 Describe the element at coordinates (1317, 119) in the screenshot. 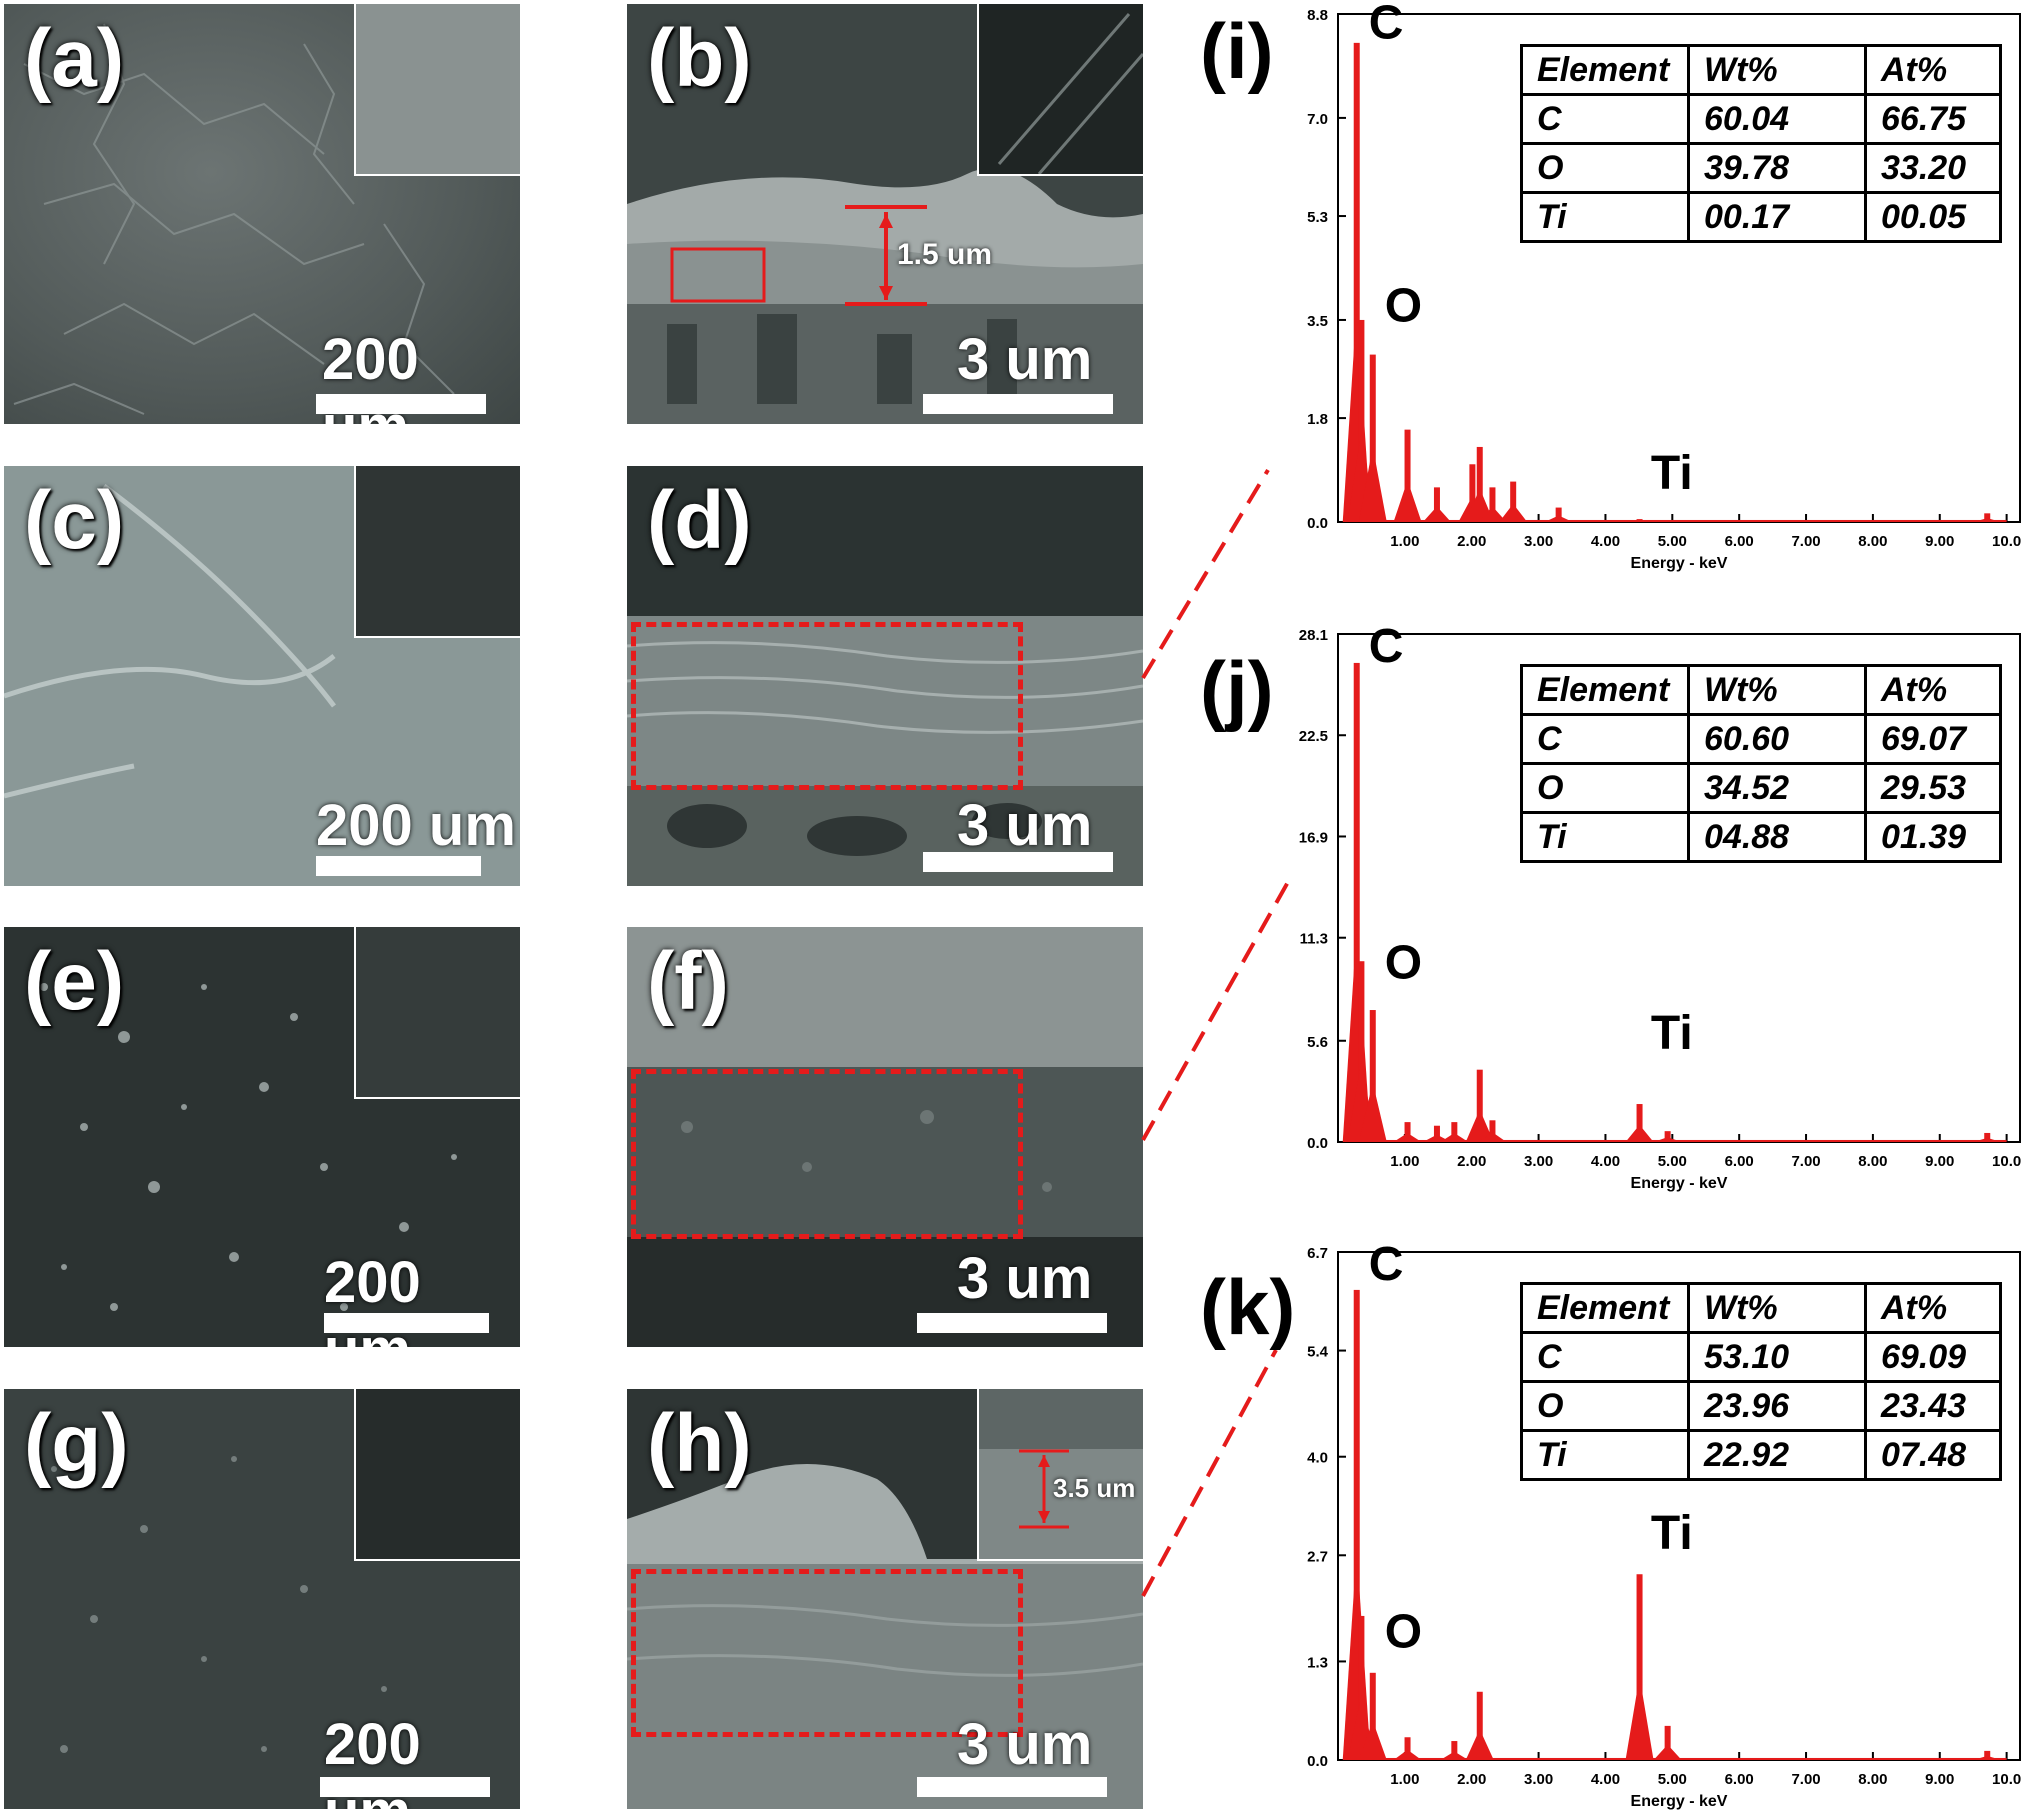

I see `y-tick-label: 7.0` at that location.